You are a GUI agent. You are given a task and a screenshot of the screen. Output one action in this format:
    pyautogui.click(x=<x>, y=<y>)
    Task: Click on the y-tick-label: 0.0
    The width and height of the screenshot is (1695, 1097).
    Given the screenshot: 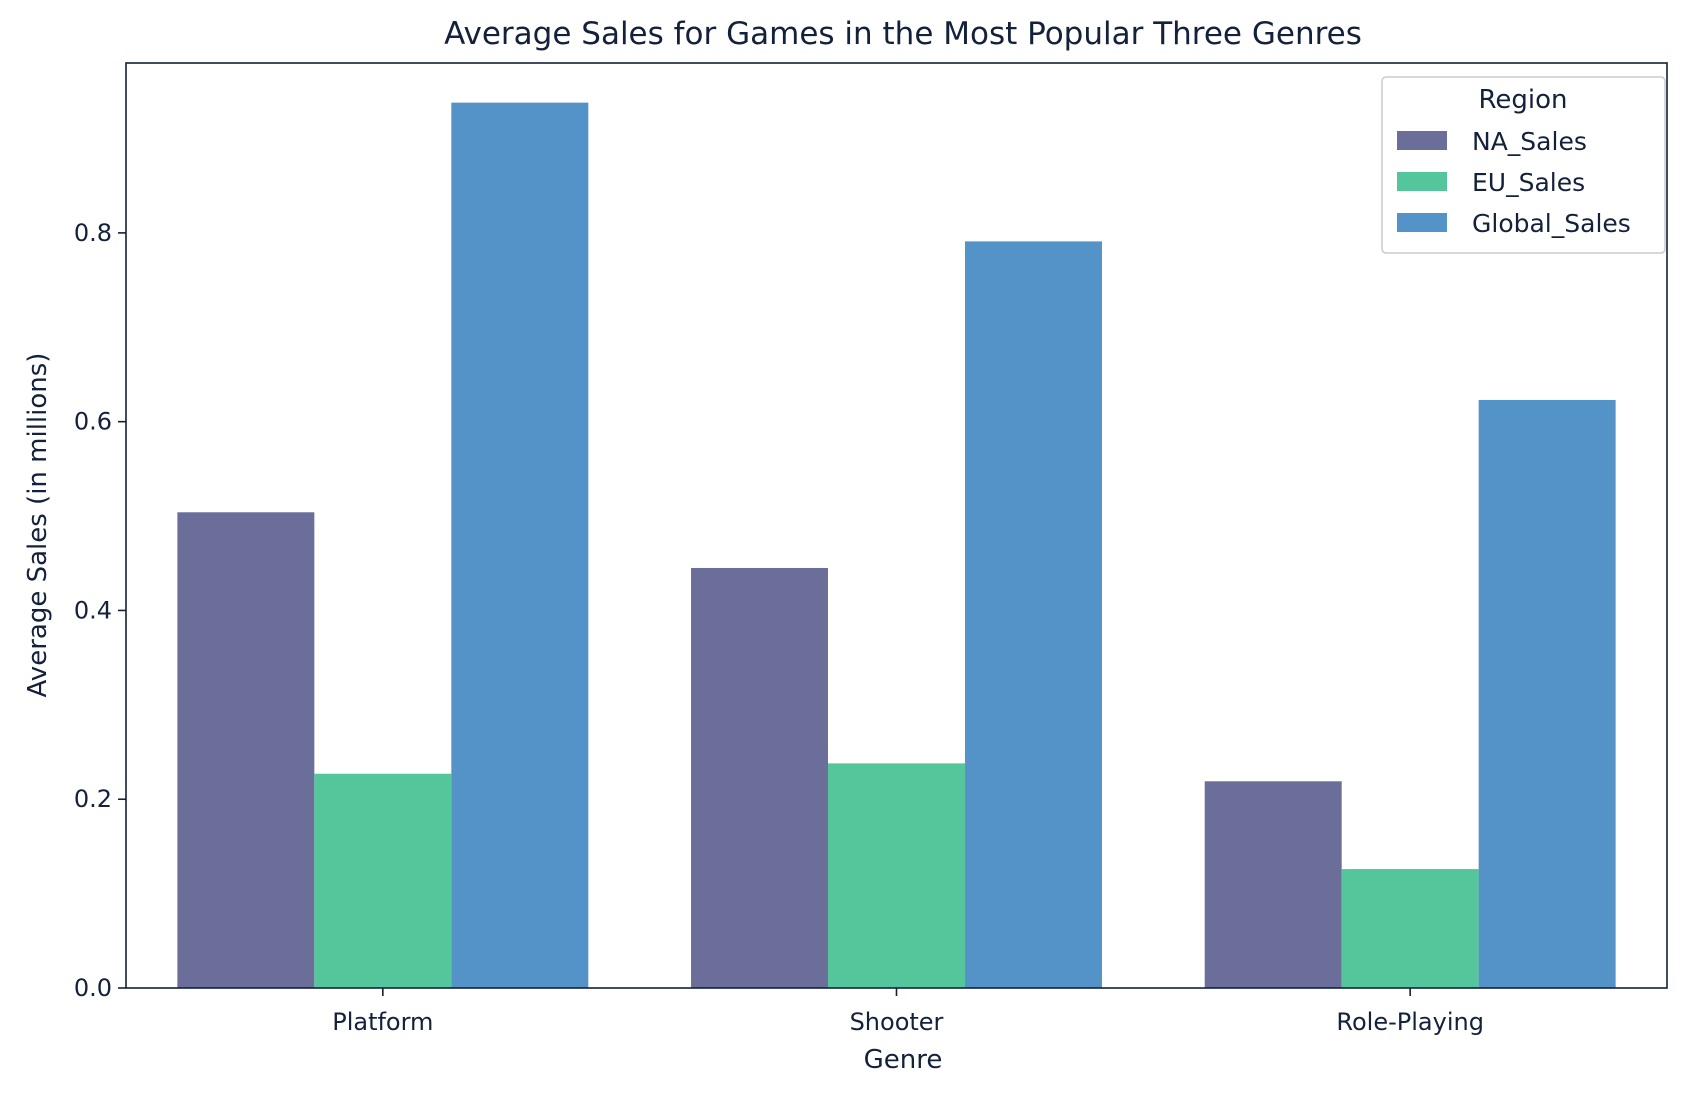 What is the action you would take?
    pyautogui.click(x=93, y=988)
    